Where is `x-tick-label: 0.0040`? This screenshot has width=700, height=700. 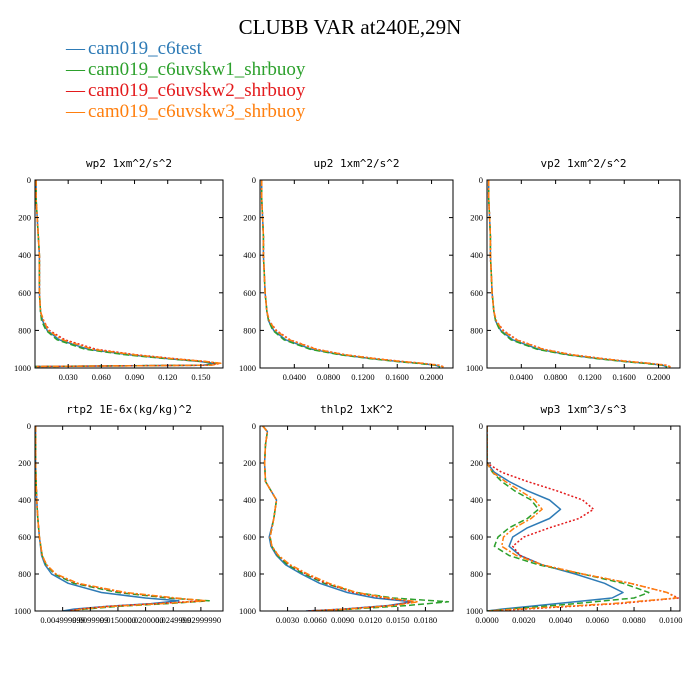
x-tick-label: 0.0040 is located at coordinates (560, 620).